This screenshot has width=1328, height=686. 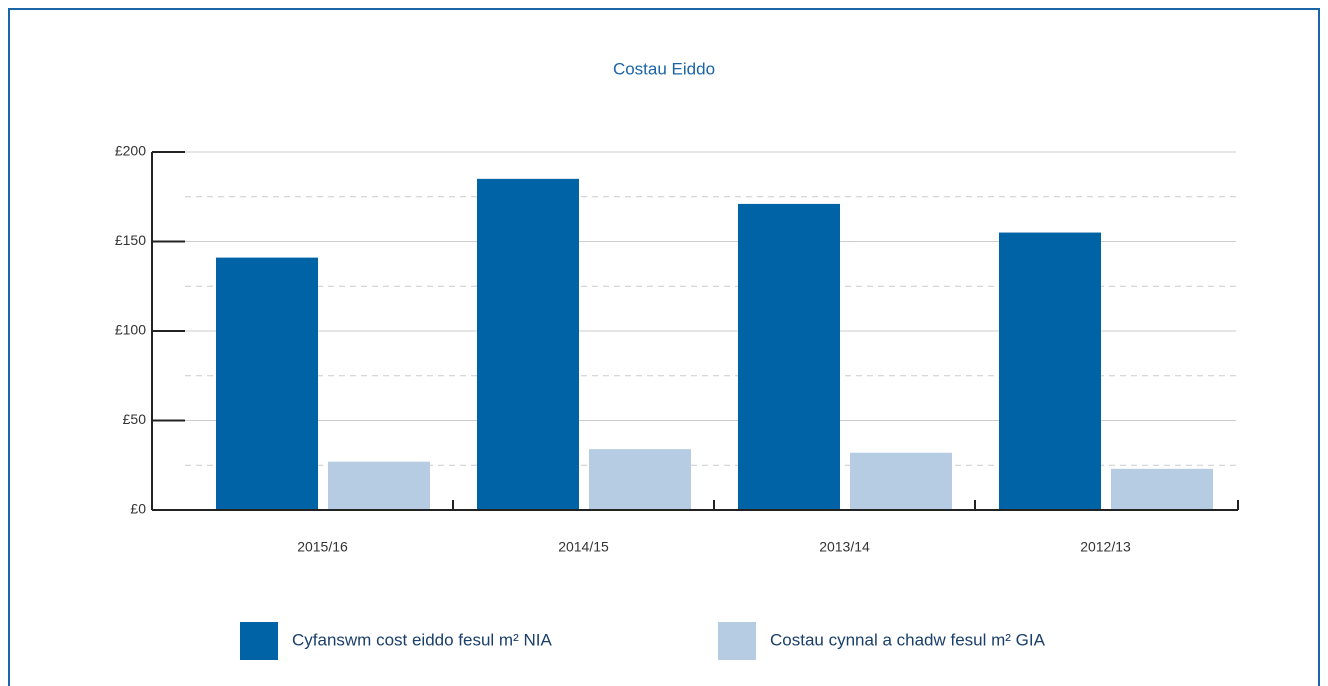 I want to click on y-tick-label: £0, so click(x=138, y=509).